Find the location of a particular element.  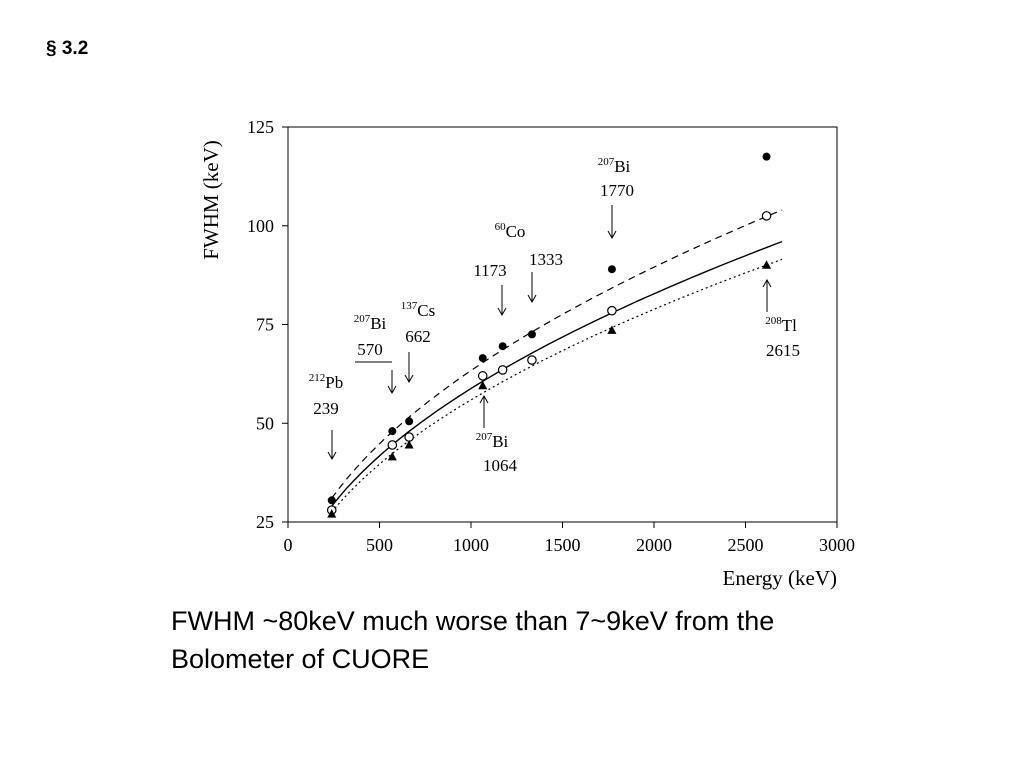

isotope-name: 208Tl is located at coordinates (781, 325).